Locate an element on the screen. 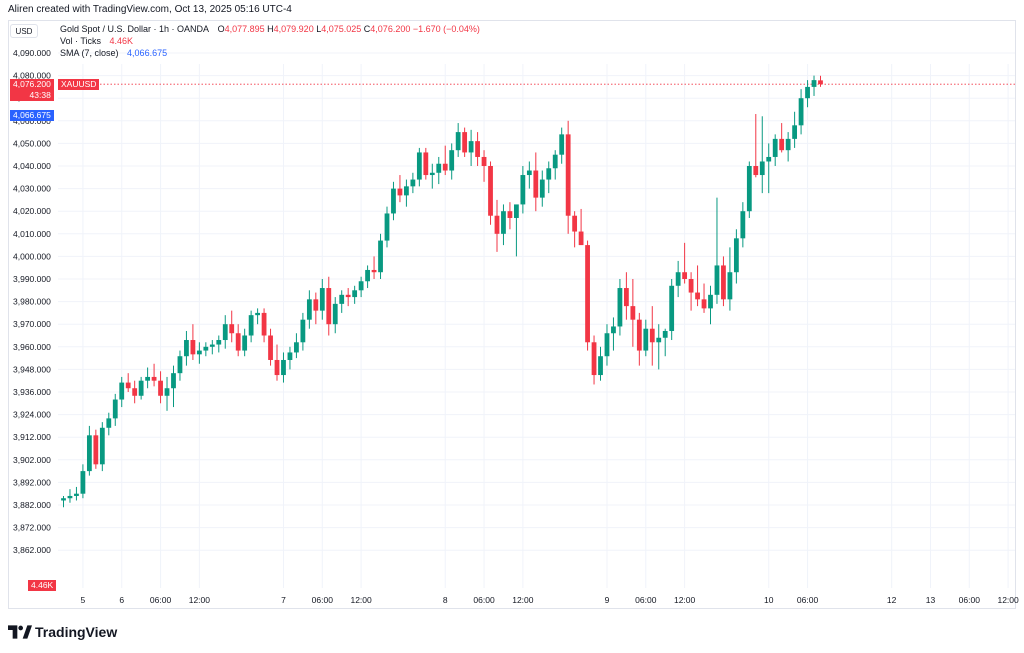  y-tick-label: 4,060.000 is located at coordinates (32, 121).